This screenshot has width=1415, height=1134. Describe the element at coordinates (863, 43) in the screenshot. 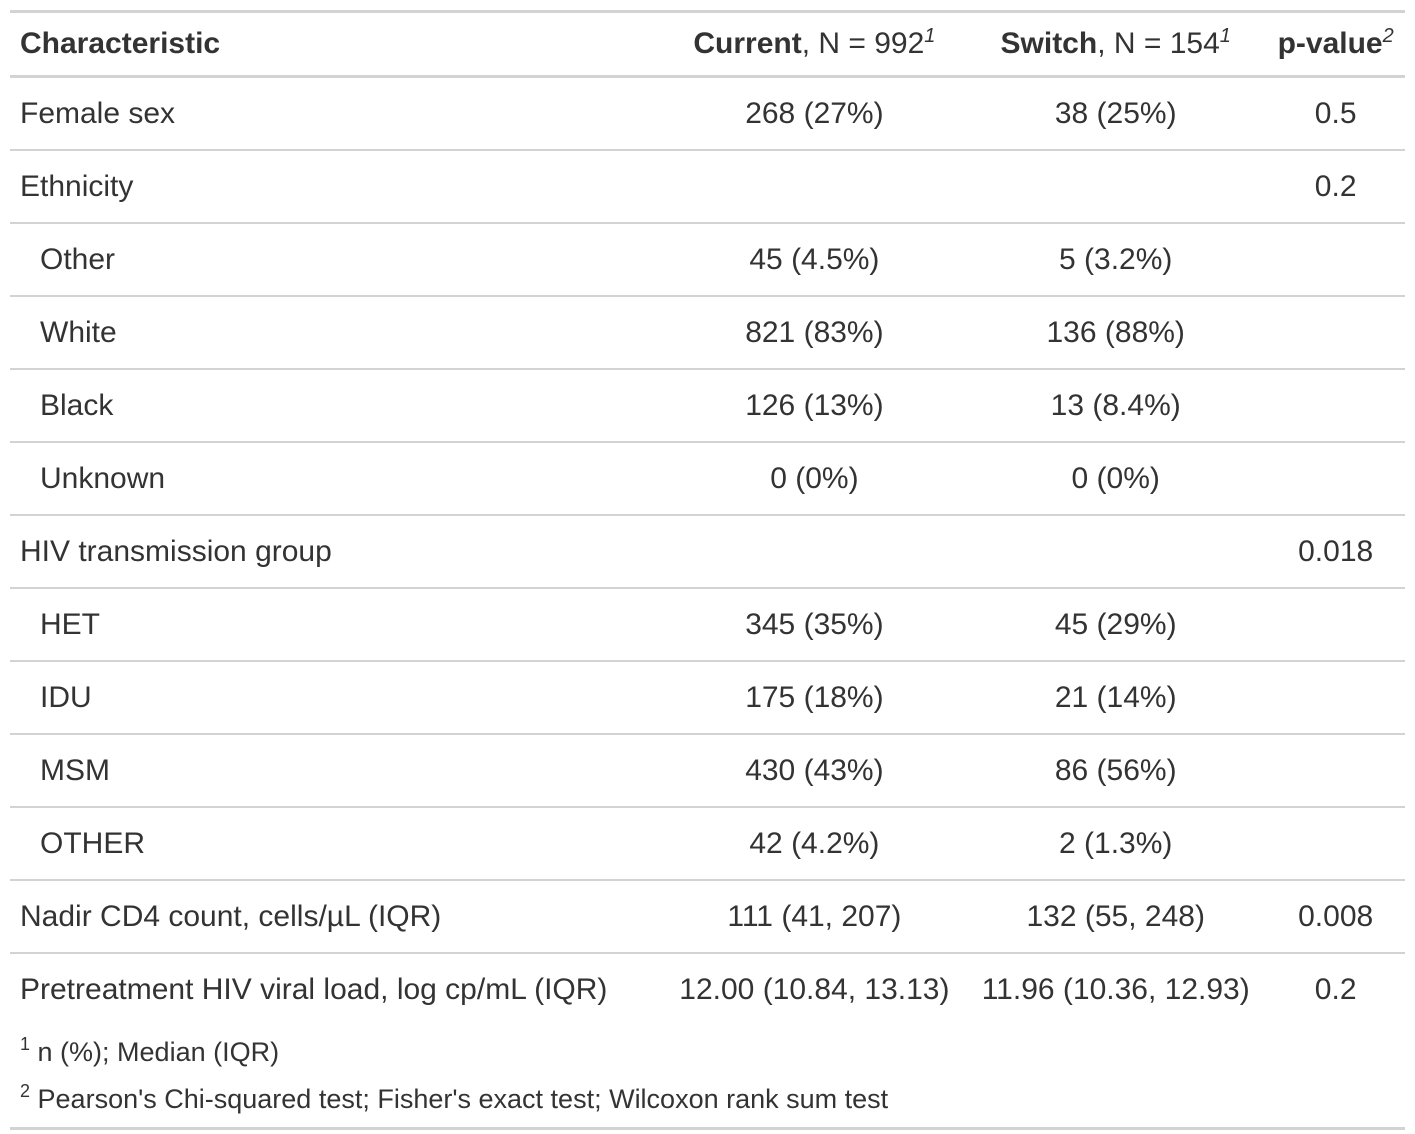

I see `header-current-count: , N = 992` at that location.